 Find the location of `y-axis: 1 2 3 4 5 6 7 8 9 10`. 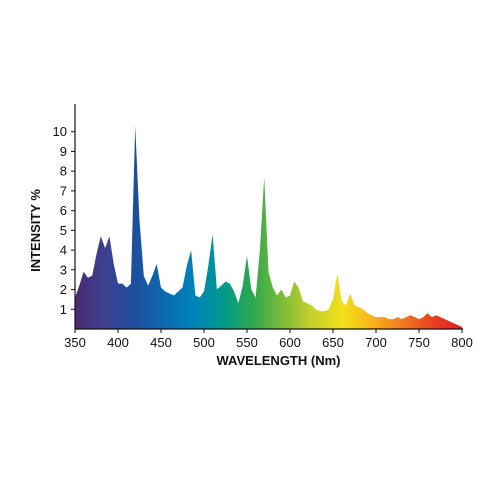

y-axis: 1 2 3 4 5 6 7 8 9 10 is located at coordinates (64, 216).